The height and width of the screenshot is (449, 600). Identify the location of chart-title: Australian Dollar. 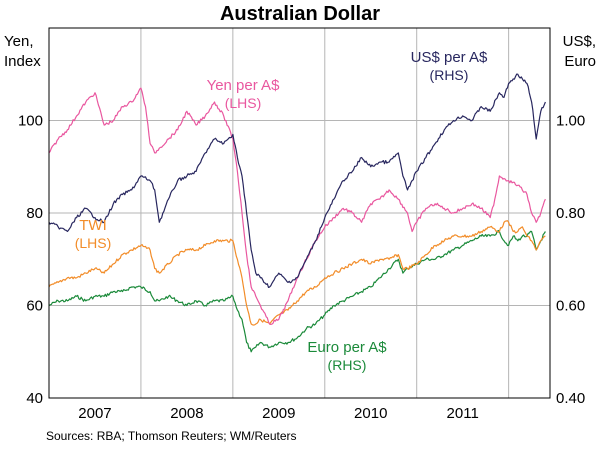
(300, 14).